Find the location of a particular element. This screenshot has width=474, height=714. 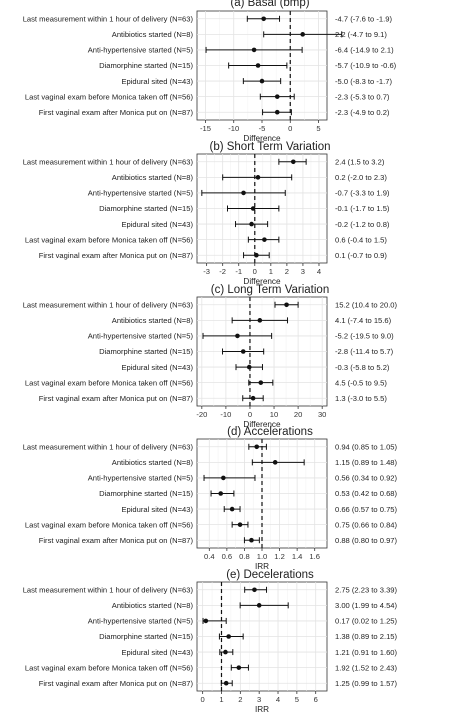

x-tick-label: -10 is located at coordinates (225, 414).